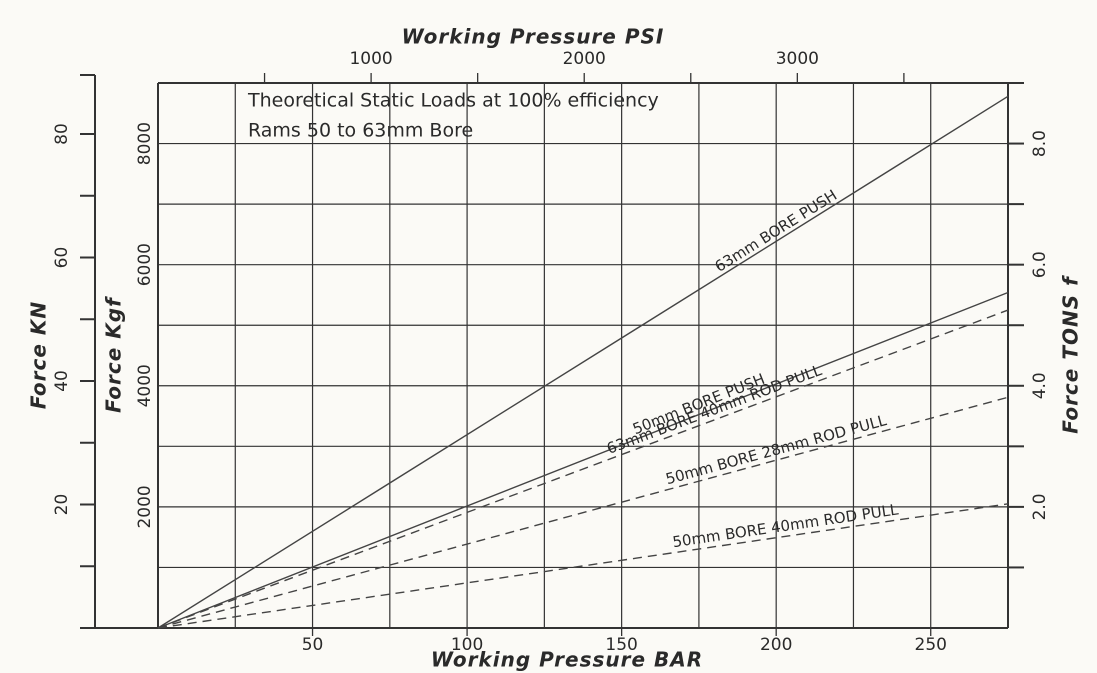 This screenshot has height=673, width=1097. What do you see at coordinates (797, 59) in the screenshot?
I see `x2-tick-label: 3000` at bounding box center [797, 59].